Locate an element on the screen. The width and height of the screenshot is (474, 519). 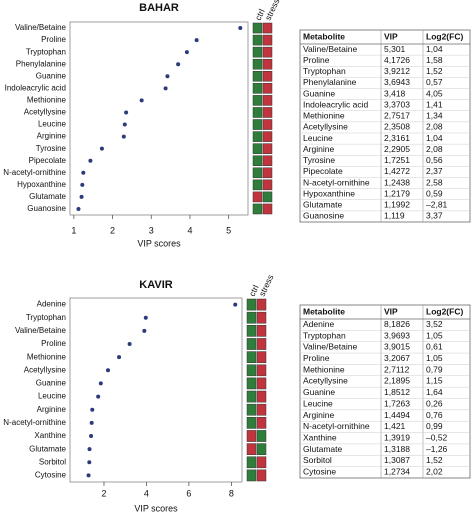
table-header: VIP is located at coordinates (391, 311).